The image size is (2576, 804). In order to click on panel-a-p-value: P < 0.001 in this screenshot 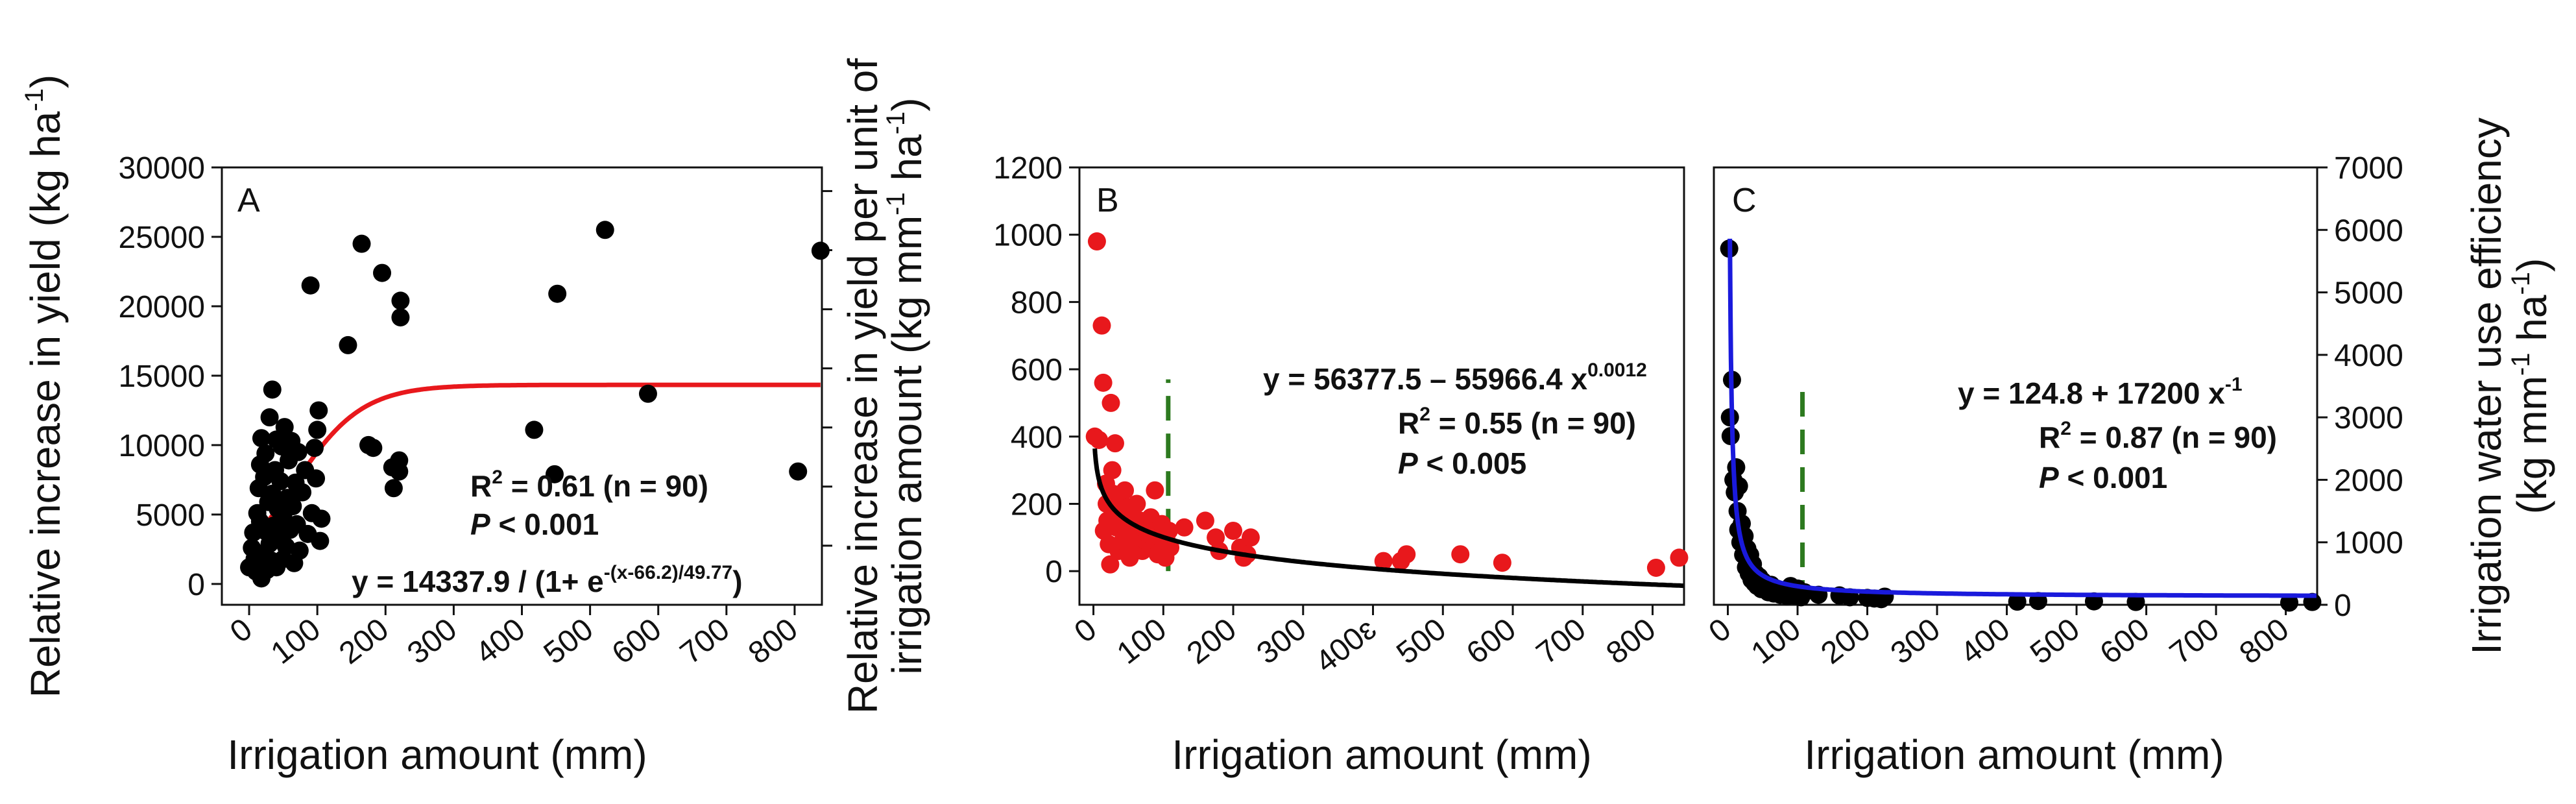, I will do `click(534, 524)`.